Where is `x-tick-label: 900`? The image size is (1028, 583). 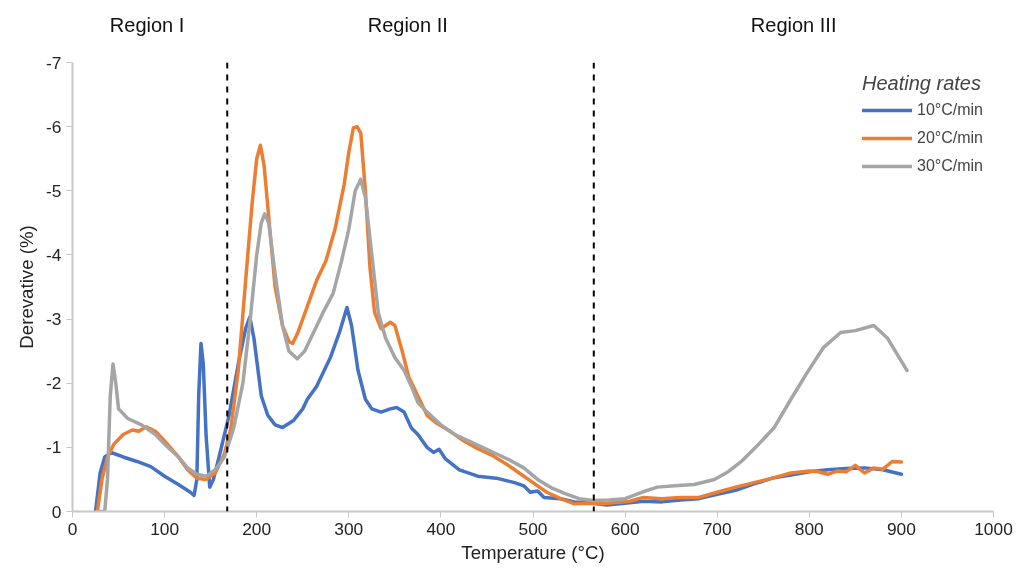 x-tick-label: 900 is located at coordinates (901, 528).